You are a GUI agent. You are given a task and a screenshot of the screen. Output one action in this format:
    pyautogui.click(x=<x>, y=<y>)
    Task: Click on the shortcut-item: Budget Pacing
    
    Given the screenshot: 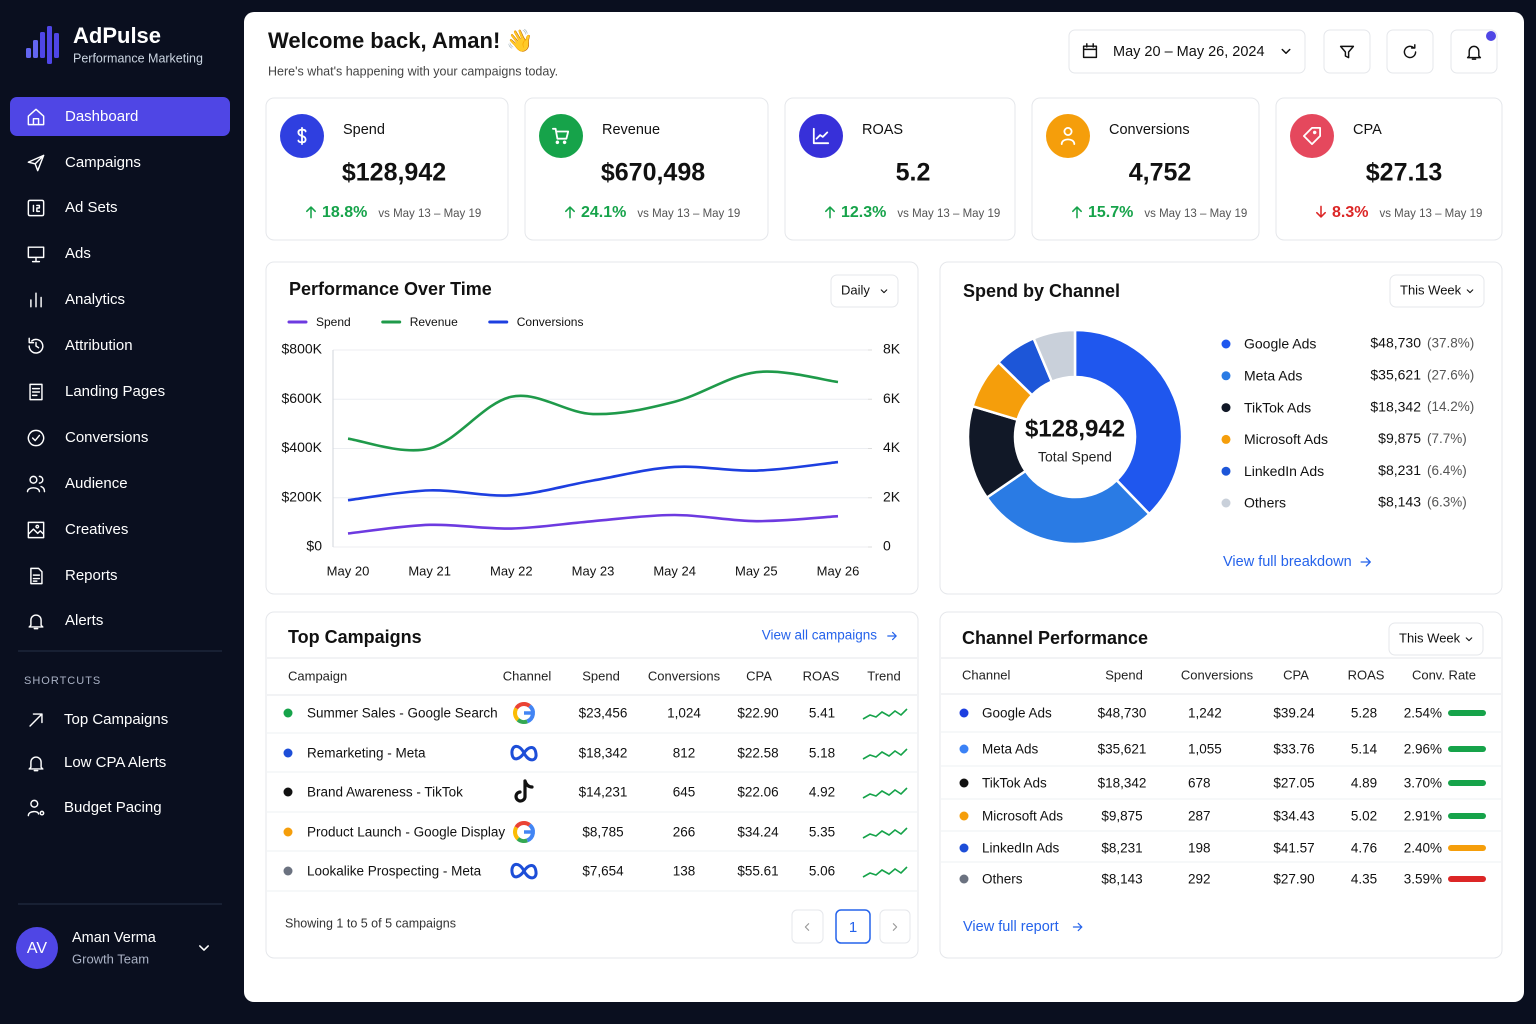 What is the action you would take?
    pyautogui.click(x=113, y=807)
    